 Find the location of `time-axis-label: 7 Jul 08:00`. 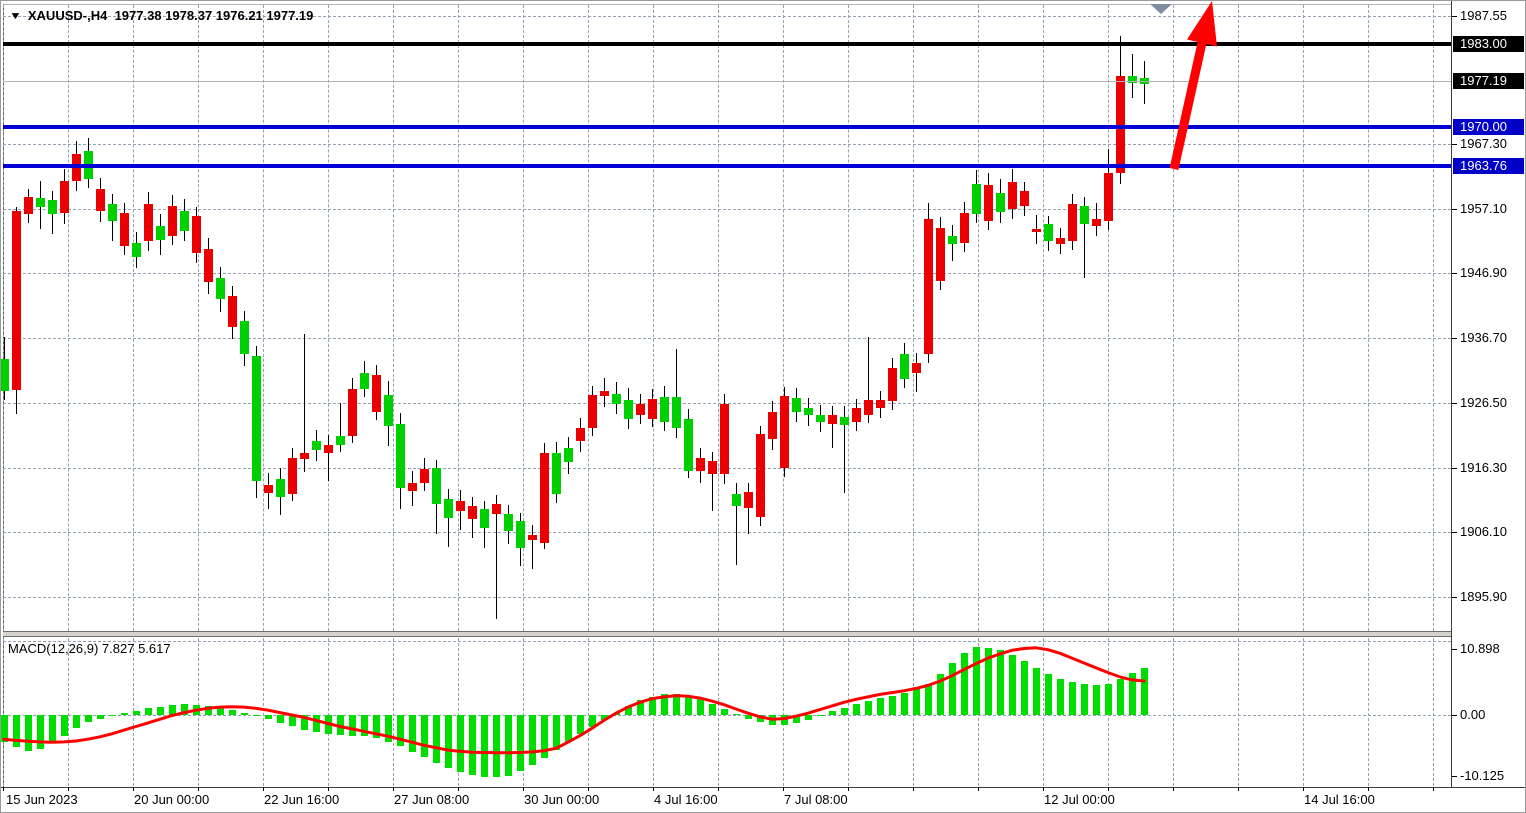

time-axis-label: 7 Jul 08:00 is located at coordinates (816, 799).